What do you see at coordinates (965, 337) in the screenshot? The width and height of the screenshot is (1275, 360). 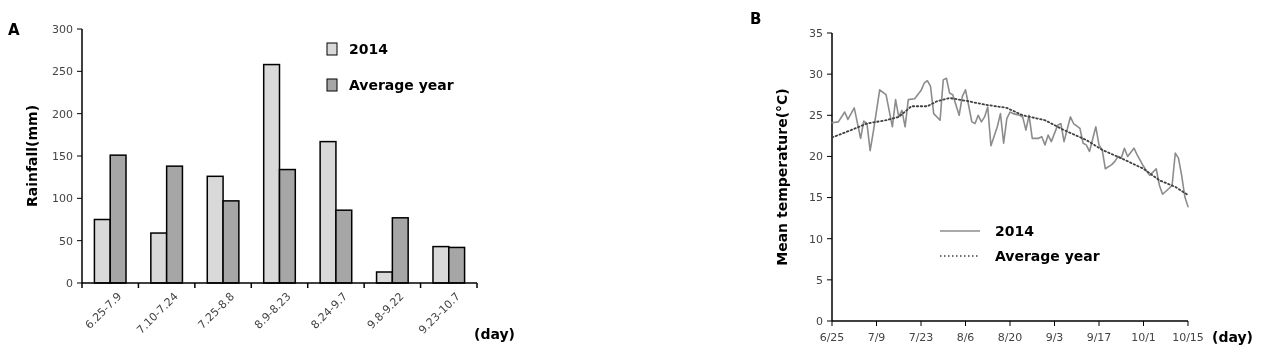 I see `x-tick-label: 8/6` at bounding box center [965, 337].